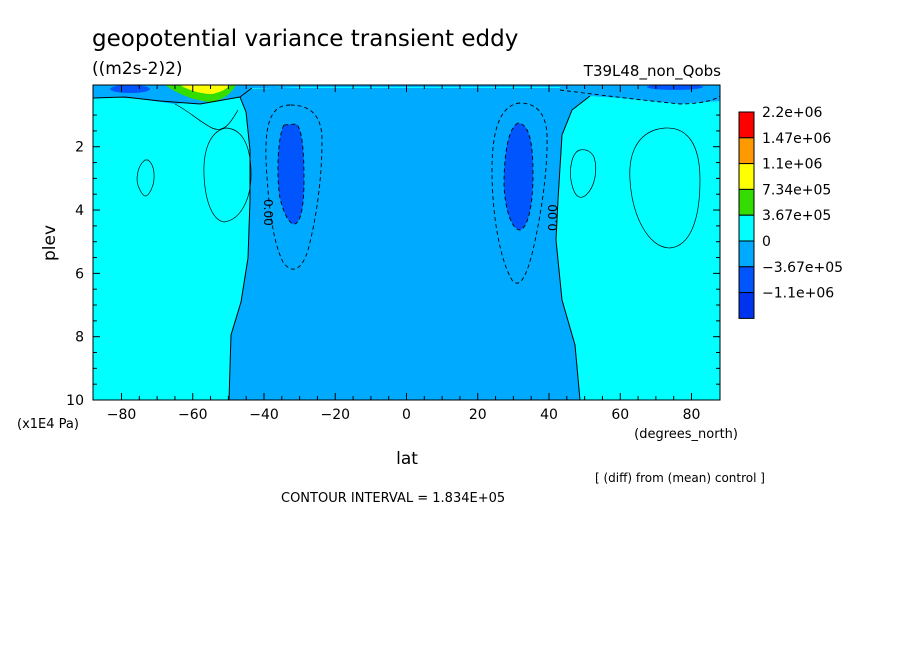 The width and height of the screenshot is (904, 654). I want to click on y-axis-title: plev, so click(50, 243).